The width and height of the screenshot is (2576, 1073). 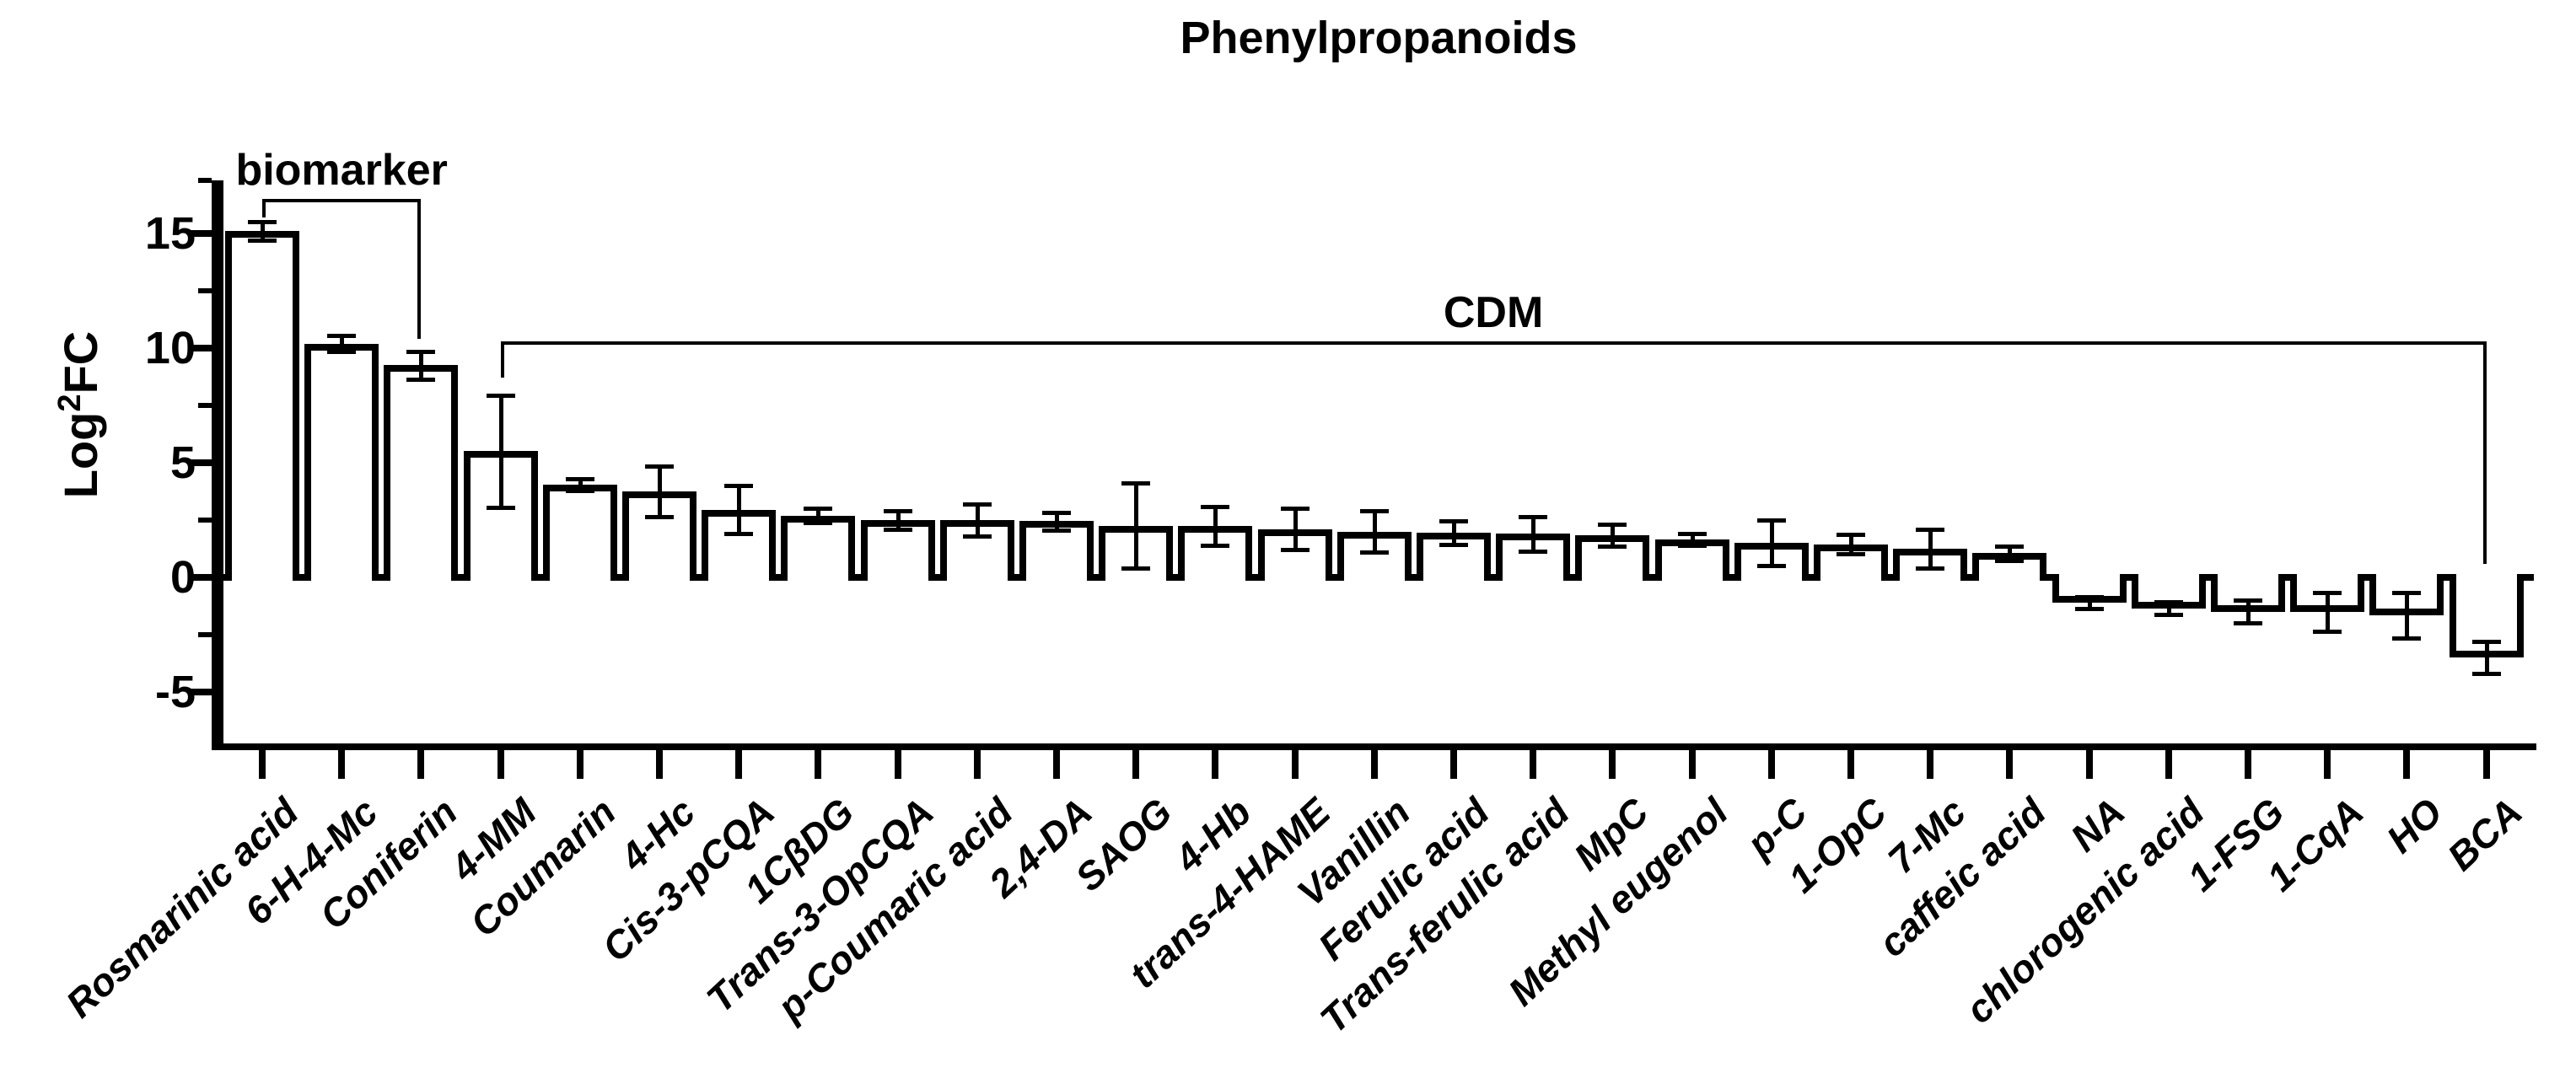 What do you see at coordinates (2485, 452) in the screenshot?
I see `bracket-right-drop-cdm` at bounding box center [2485, 452].